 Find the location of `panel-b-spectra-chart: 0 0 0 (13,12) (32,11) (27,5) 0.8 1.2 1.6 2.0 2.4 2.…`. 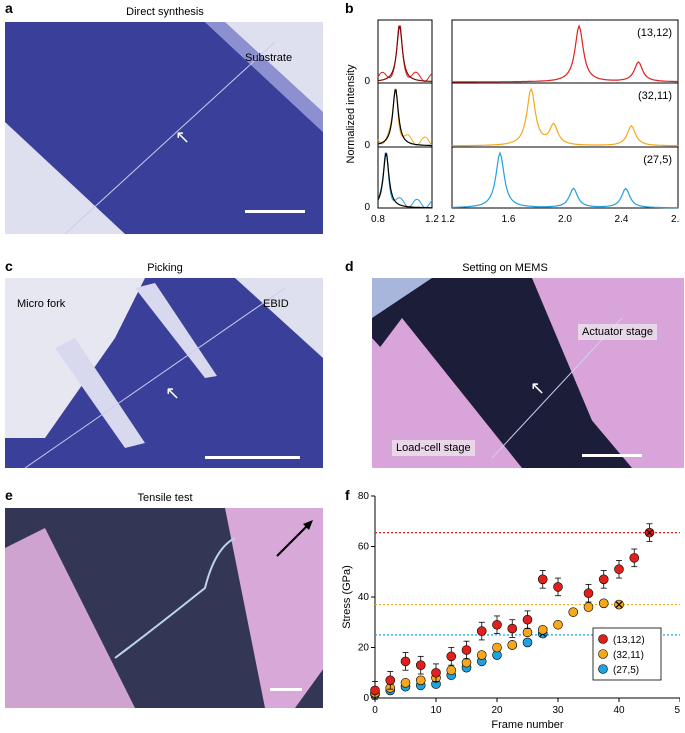

panel-b-spectra-chart: 0 0 0 (13,12) (32,11) (27,5) 0.8 1.2 1.6 2.0 2.4 2.… is located at coordinates (512, 124).